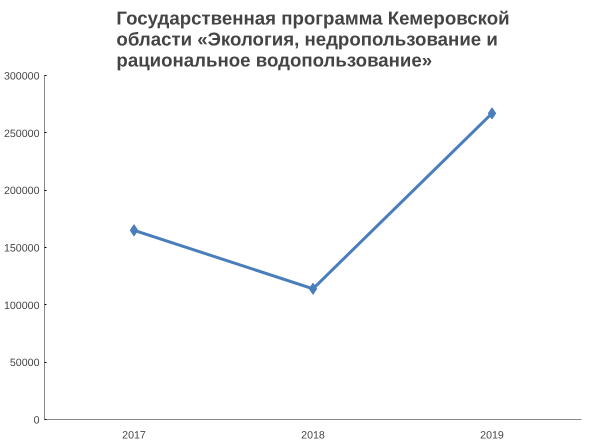  I want to click on x-tick-label: 2019, so click(492, 435).